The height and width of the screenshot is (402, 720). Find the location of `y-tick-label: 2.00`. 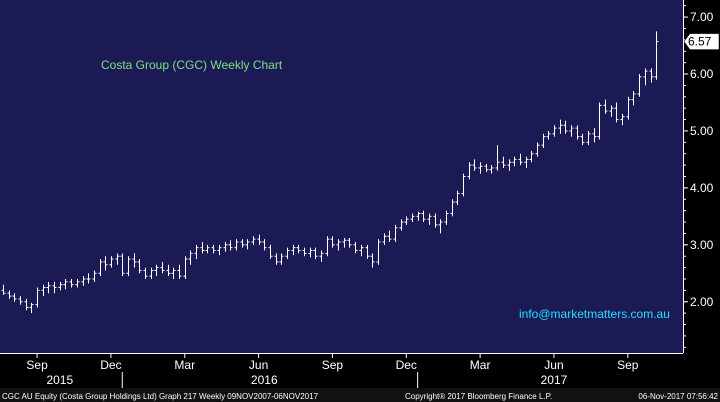

y-tick-label: 2.00 is located at coordinates (702, 302).